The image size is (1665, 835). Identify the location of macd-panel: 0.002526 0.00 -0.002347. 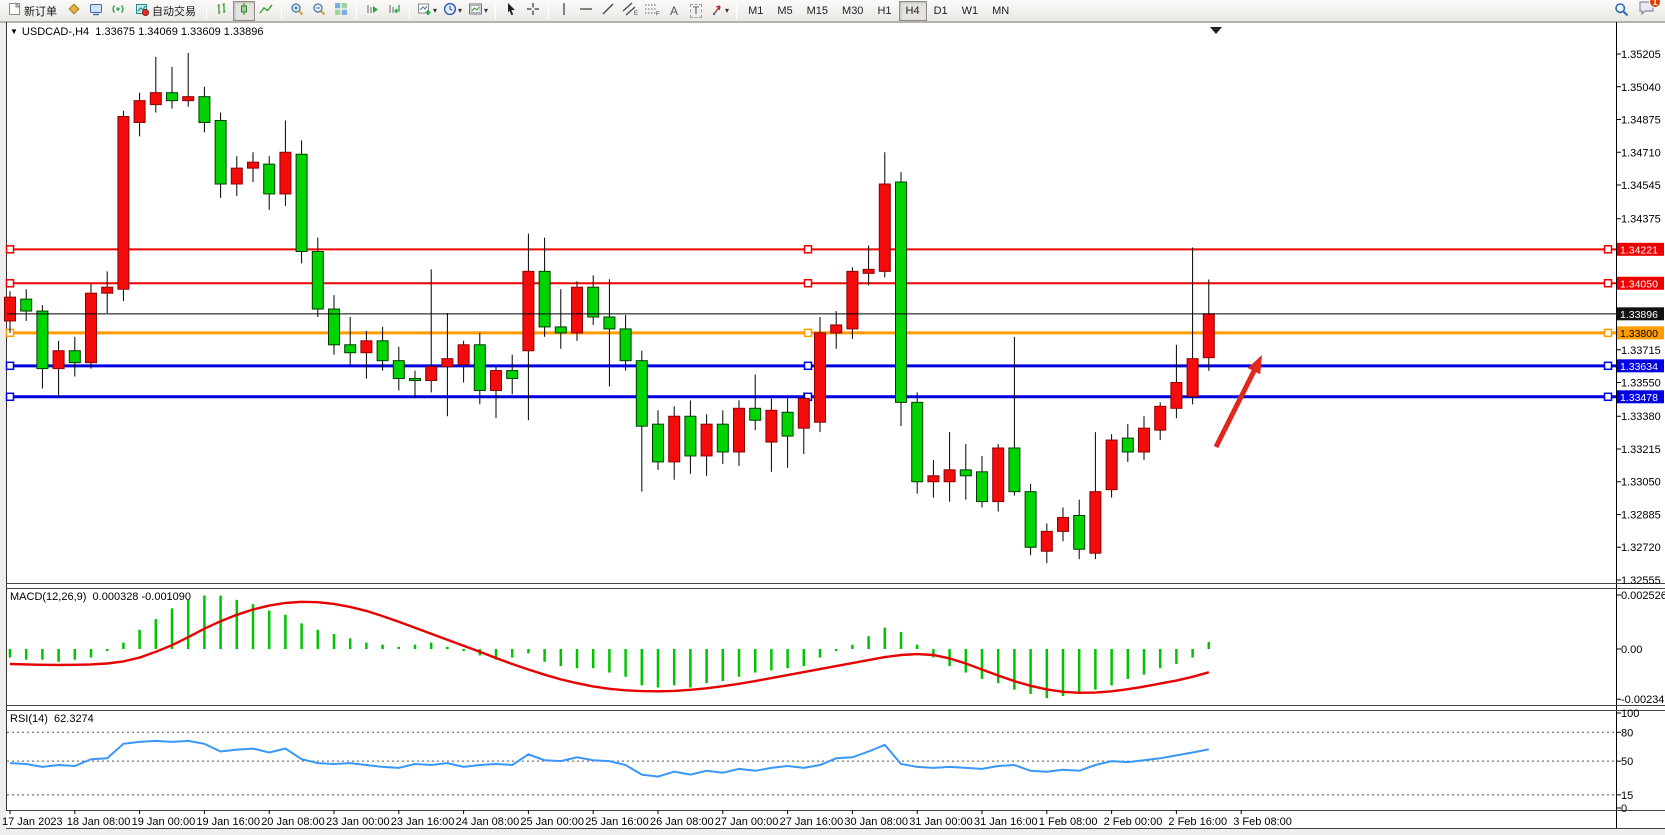
(836, 648).